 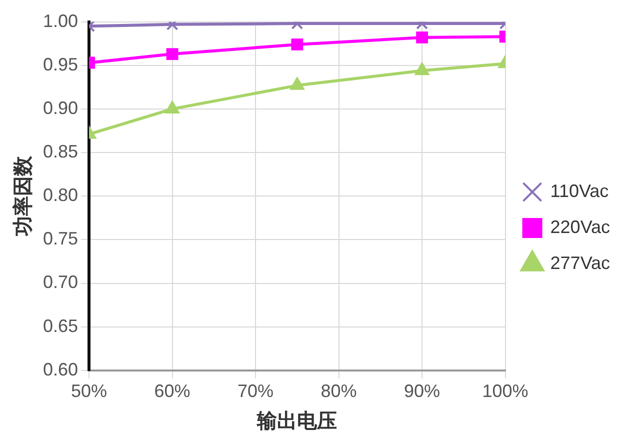 What do you see at coordinates (60, 238) in the screenshot?
I see `y-tick-label: 0.75` at bounding box center [60, 238].